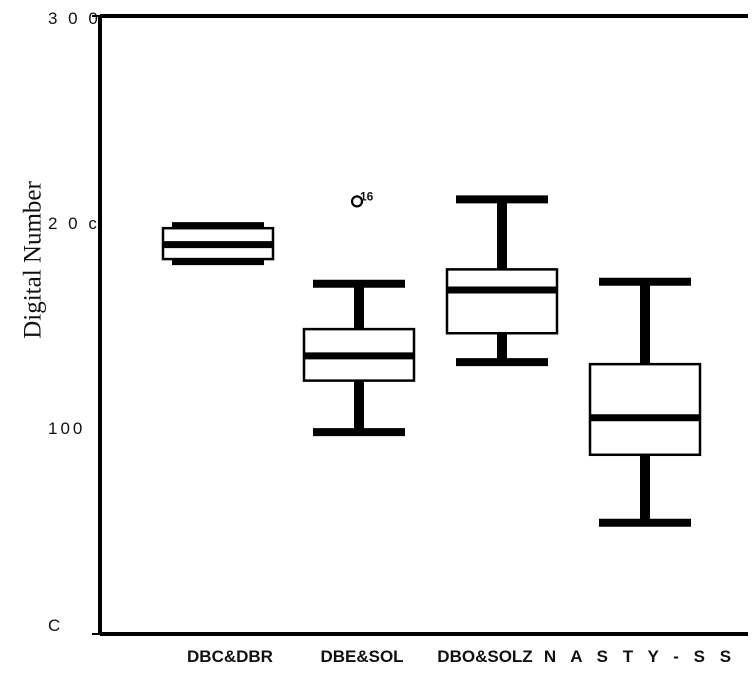 This screenshot has height=675, width=753. I want to click on x-tick-label: DBC&DBR, so click(230, 656).